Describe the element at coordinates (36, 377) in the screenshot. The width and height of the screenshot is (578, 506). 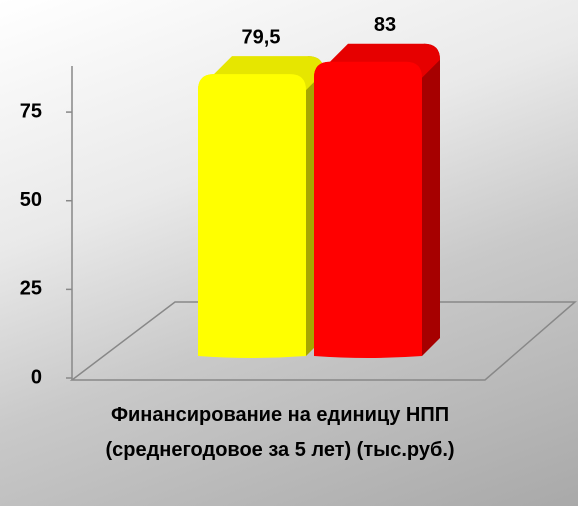
I see `y-tick-label: 0` at that location.